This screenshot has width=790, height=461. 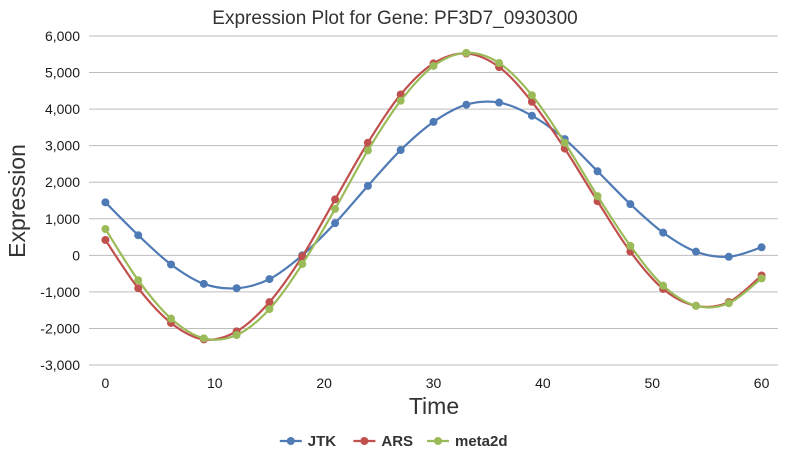 I want to click on x-axis-label: Time, so click(x=434, y=406).